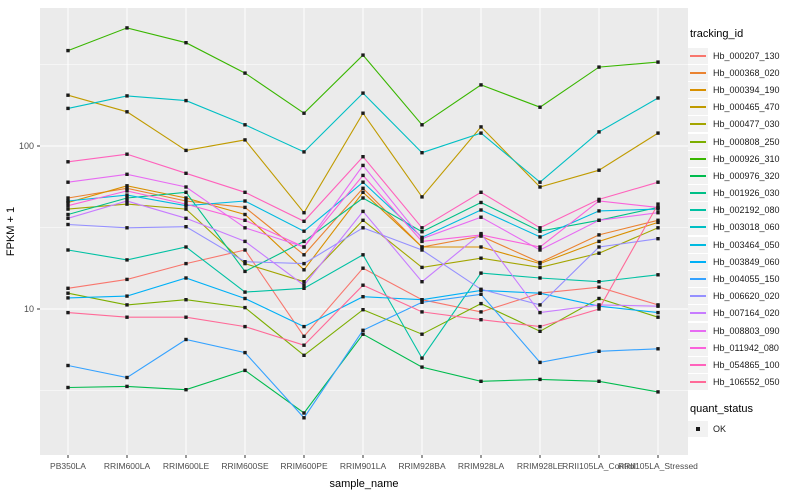 The height and width of the screenshot is (500, 800). Describe the element at coordinates (744, 227) in the screenshot. I see `legend-item-Hb_003018_060: Hb_003018_060` at that location.